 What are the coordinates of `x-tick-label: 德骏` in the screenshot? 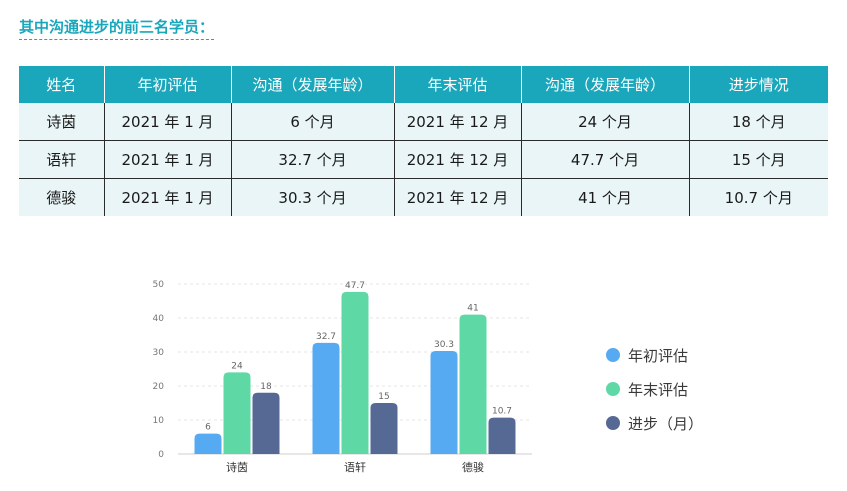 It's located at (473, 467).